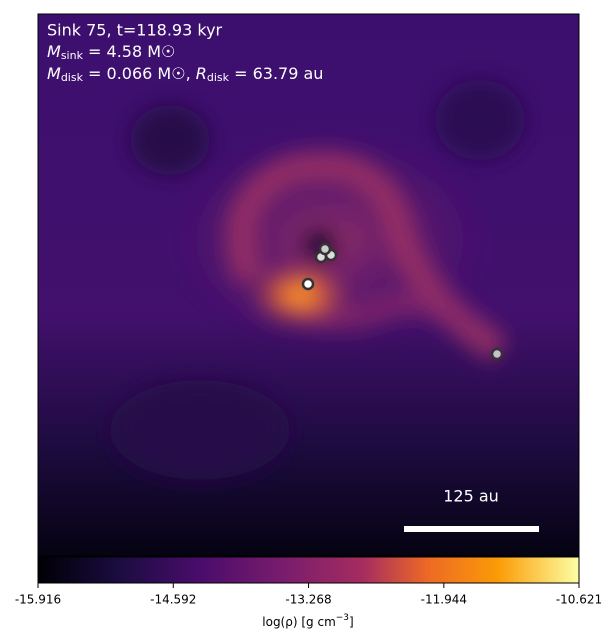  I want to click on disk-info: Mdisk = 0.066 M☉, Rdisk = 63.79 au, so click(185, 74).